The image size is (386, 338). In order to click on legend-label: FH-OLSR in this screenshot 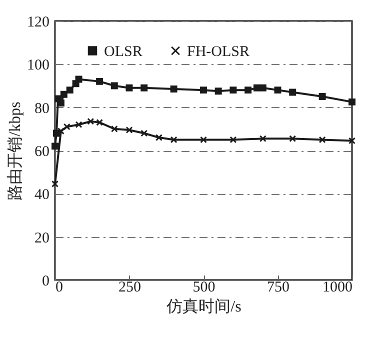, I will do `click(218, 52)`.